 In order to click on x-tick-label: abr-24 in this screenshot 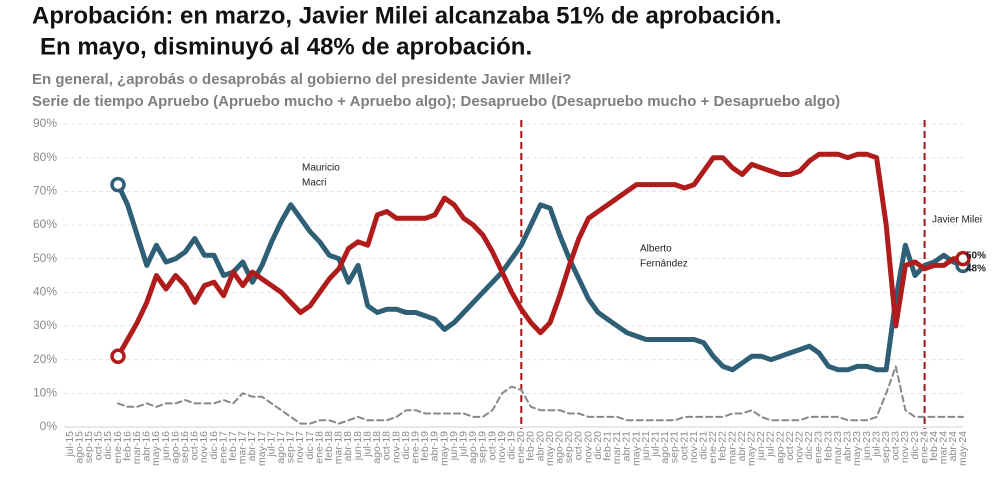, I will do `click(953, 446)`.